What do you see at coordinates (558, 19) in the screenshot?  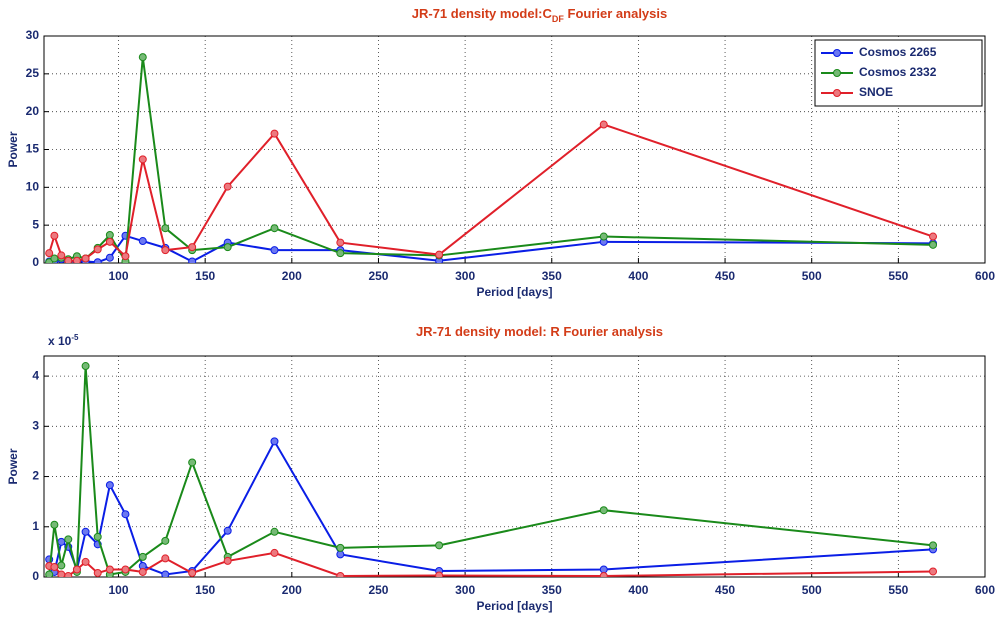 I see `title-part: DF` at bounding box center [558, 19].